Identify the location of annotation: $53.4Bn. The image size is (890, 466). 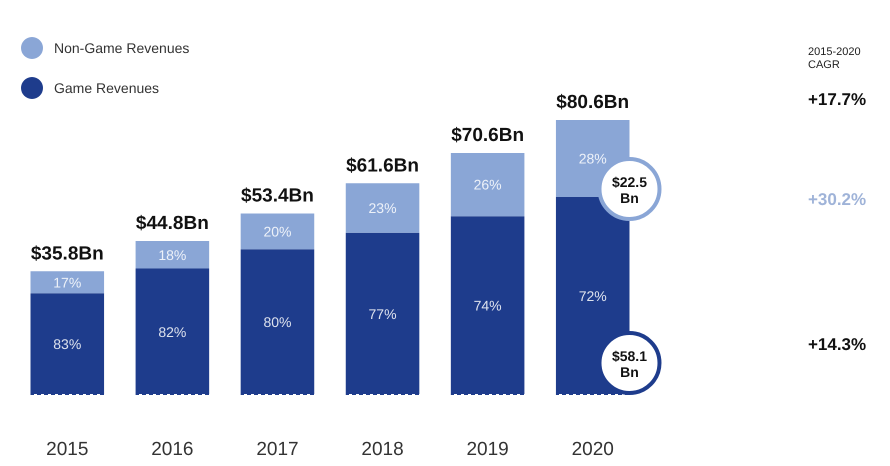
(277, 196).